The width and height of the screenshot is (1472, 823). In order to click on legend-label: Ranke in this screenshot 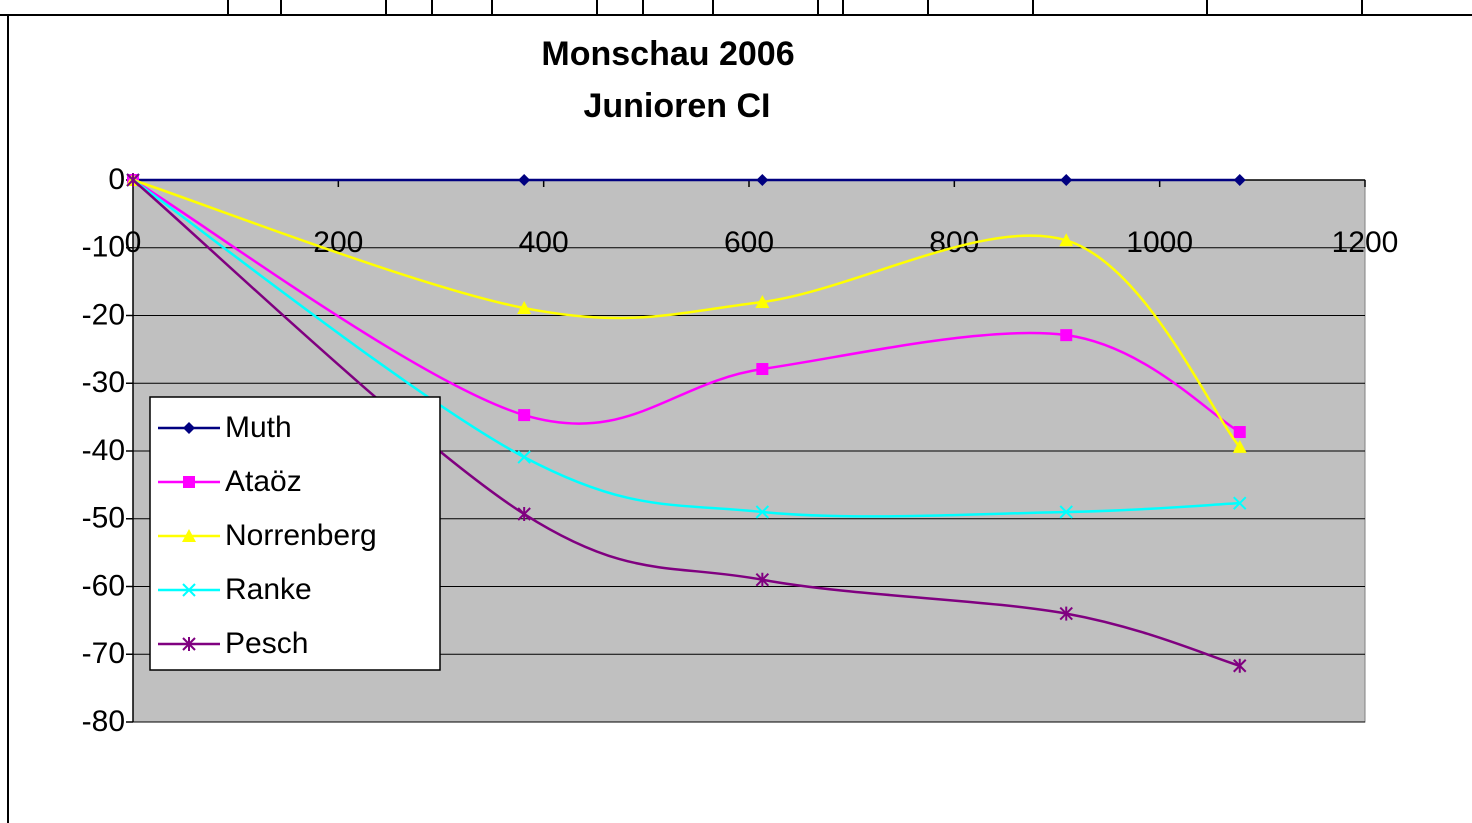, I will do `click(268, 589)`.